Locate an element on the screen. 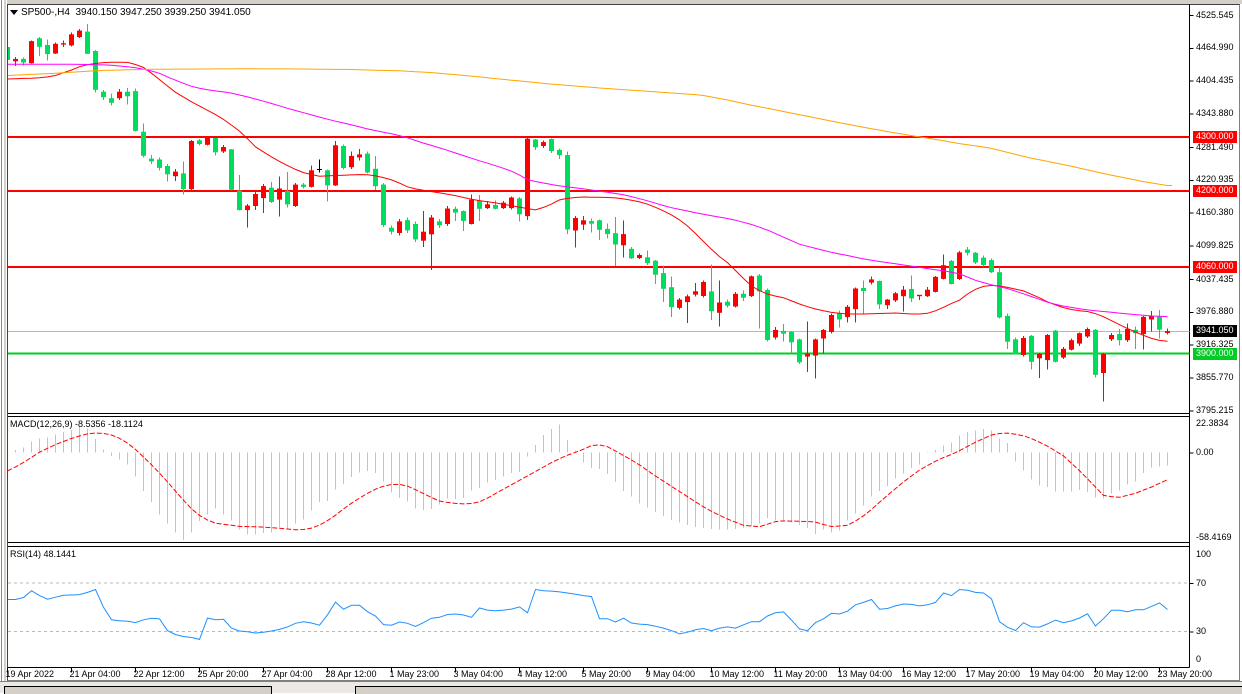  price-tick-label: 4525.545 is located at coordinates (1215, 14).